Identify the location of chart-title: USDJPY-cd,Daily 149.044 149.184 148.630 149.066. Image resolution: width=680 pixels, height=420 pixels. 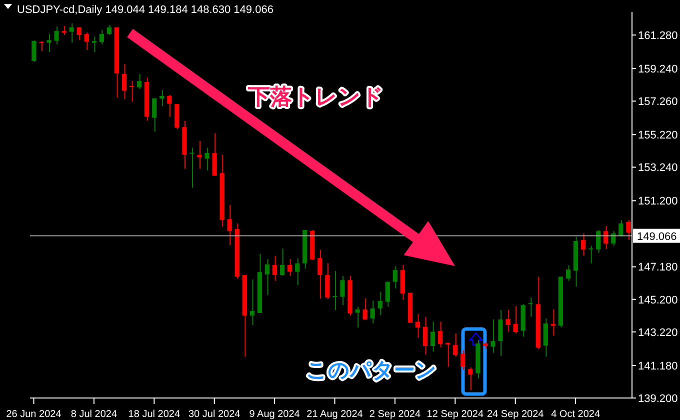
(145, 10).